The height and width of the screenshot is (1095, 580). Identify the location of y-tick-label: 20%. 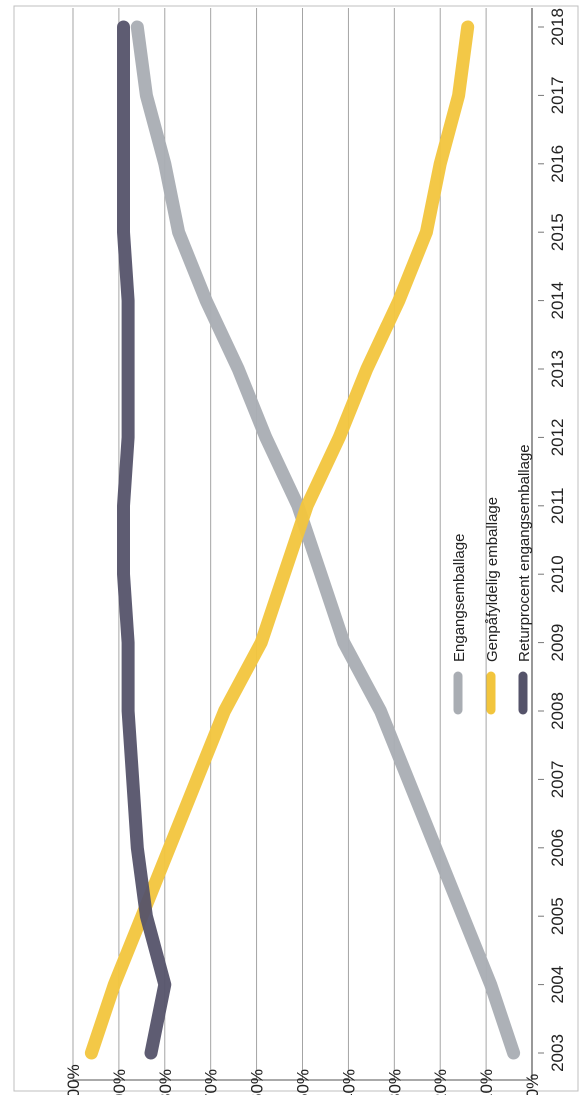
(440, 1082).